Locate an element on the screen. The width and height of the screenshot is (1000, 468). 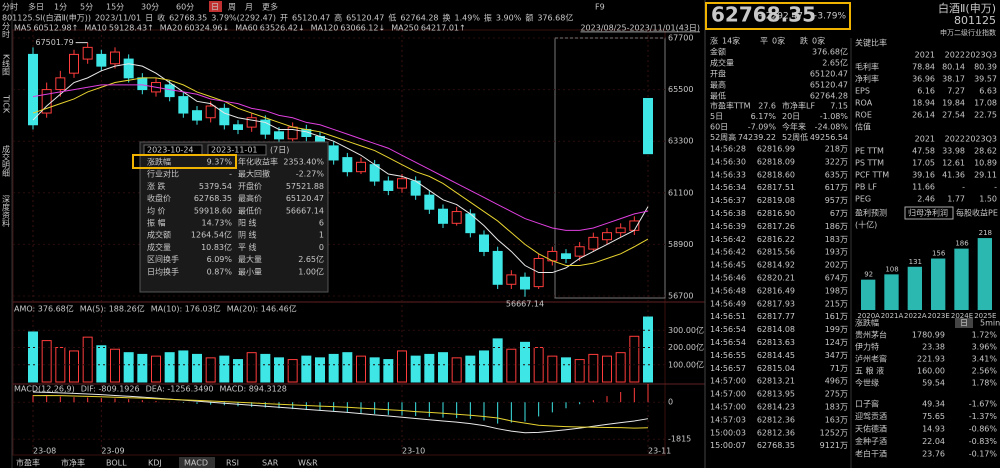
popup-value: 56667.14 is located at coordinates (305, 210).